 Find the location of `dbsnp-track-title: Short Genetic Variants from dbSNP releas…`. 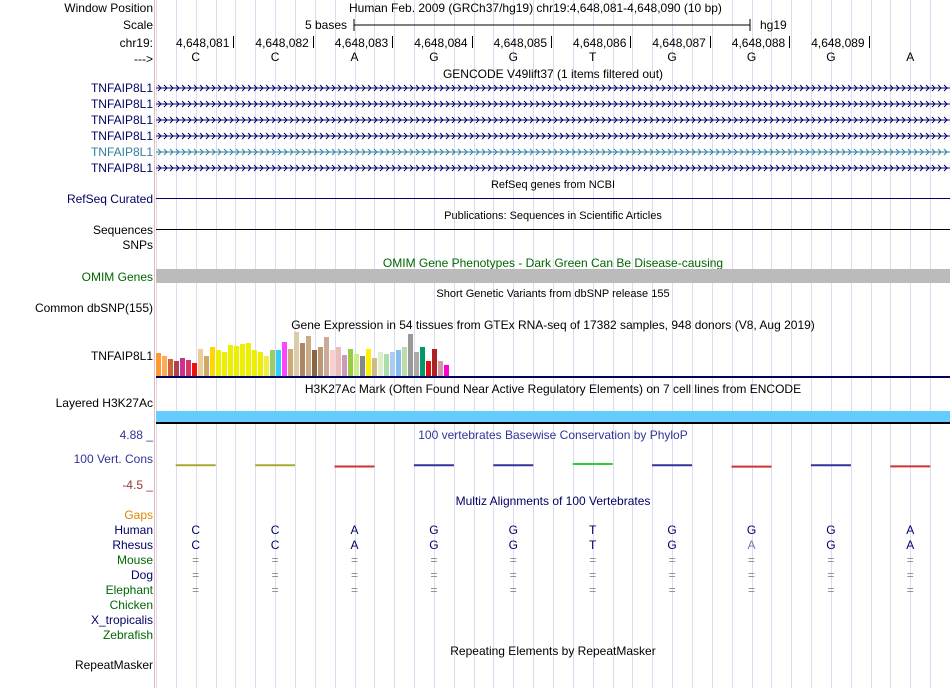

dbsnp-track-title: Short Genetic Variants from dbSNP releas… is located at coordinates (553, 294).